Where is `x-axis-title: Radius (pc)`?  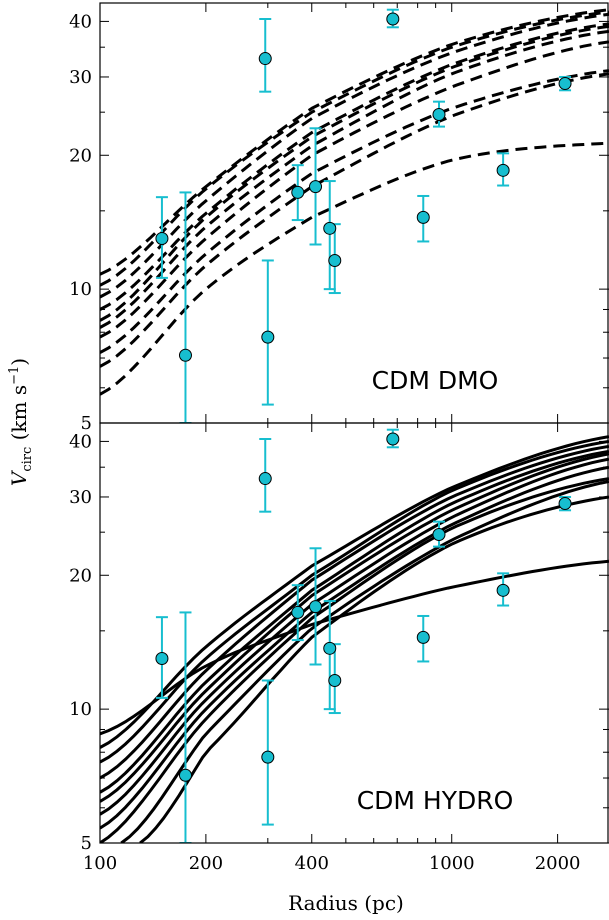 x-axis-title: Radius (pc) is located at coordinates (346, 903).